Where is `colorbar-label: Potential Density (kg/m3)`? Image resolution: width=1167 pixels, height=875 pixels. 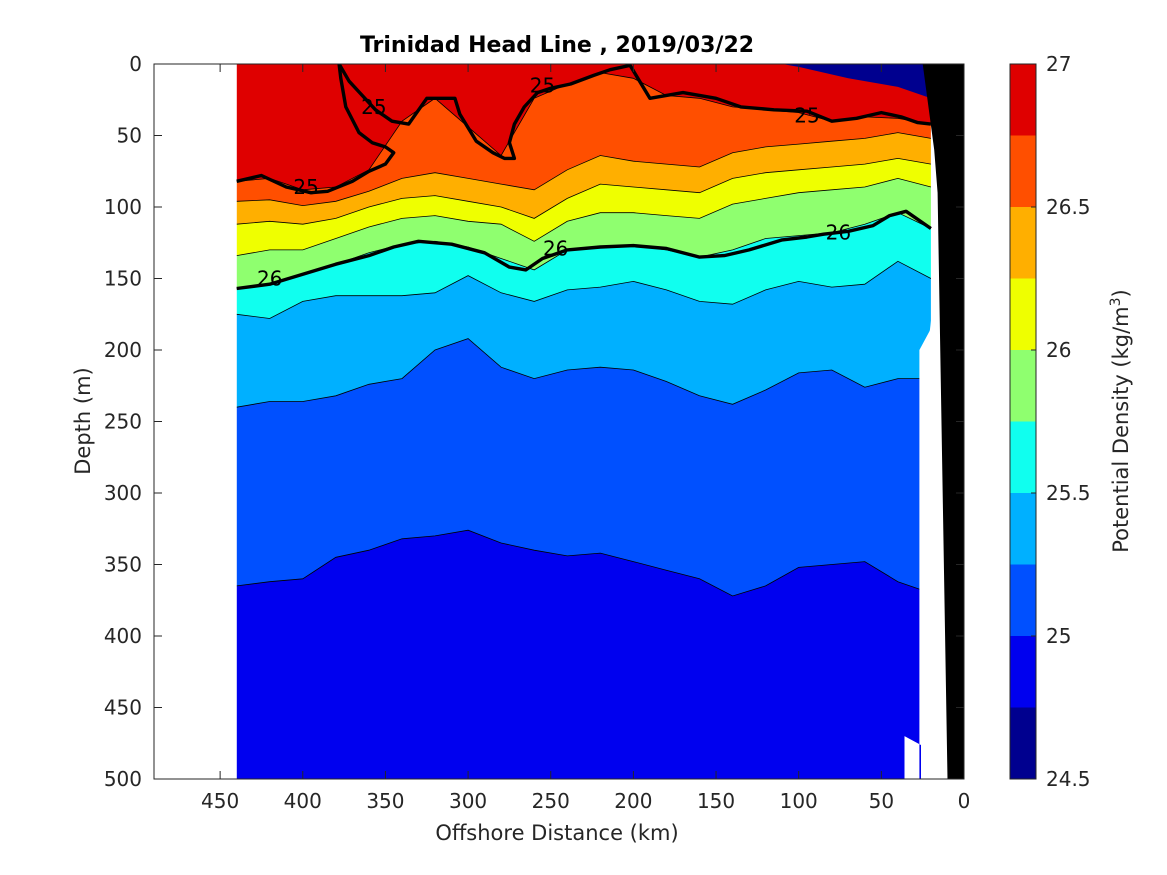
colorbar-label: Potential Density (kg/m3) is located at coordinates (1120, 421).